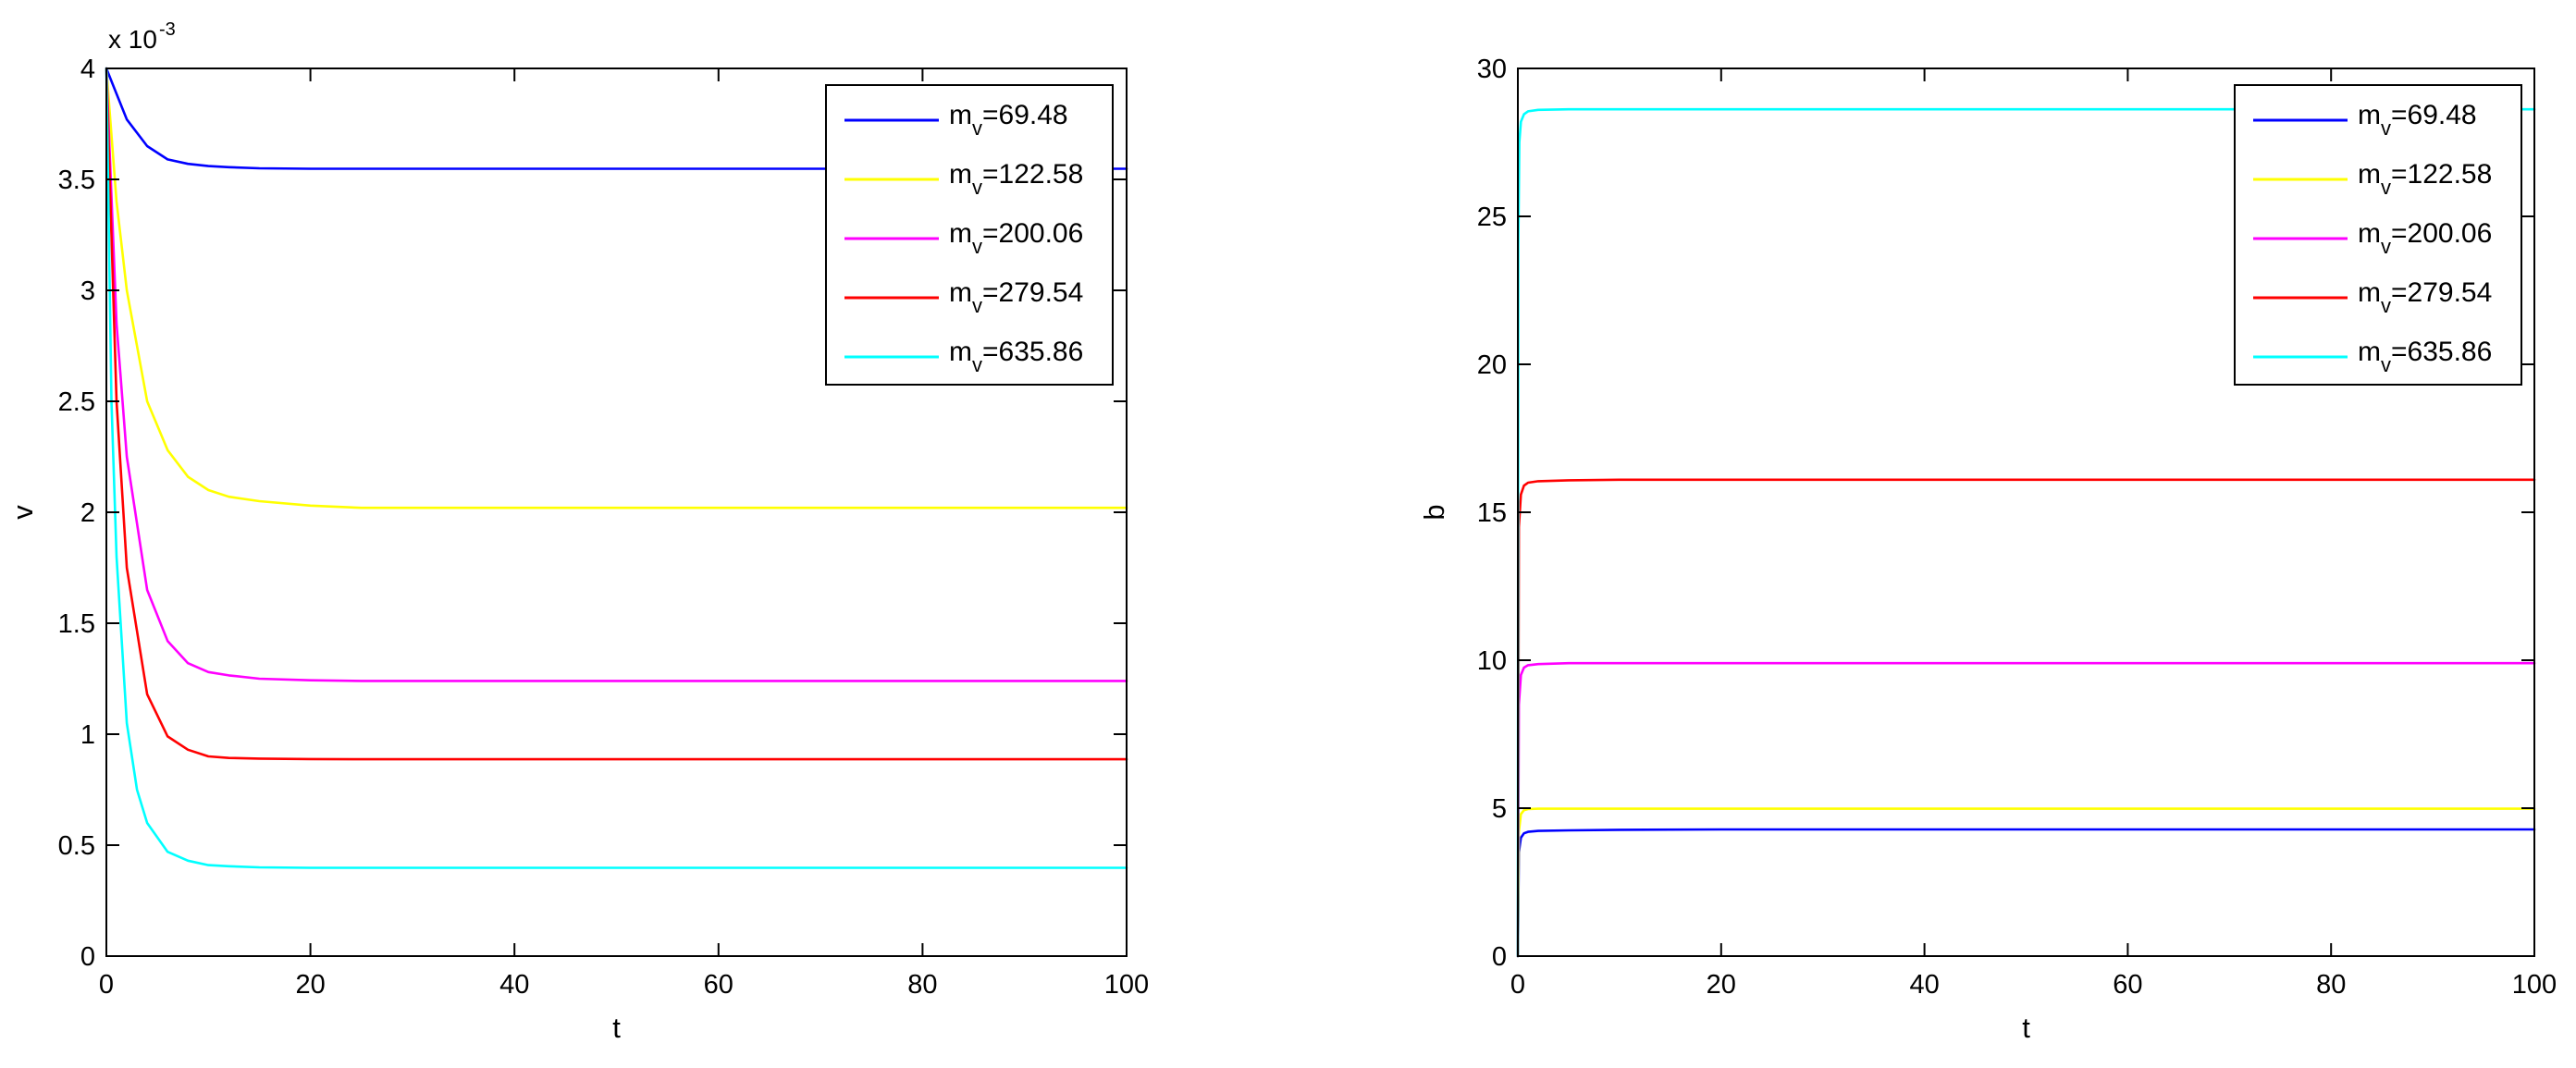 This screenshot has width=2576, height=1068. What do you see at coordinates (76, 846) in the screenshot?
I see `y-tick-label: 0.5` at bounding box center [76, 846].